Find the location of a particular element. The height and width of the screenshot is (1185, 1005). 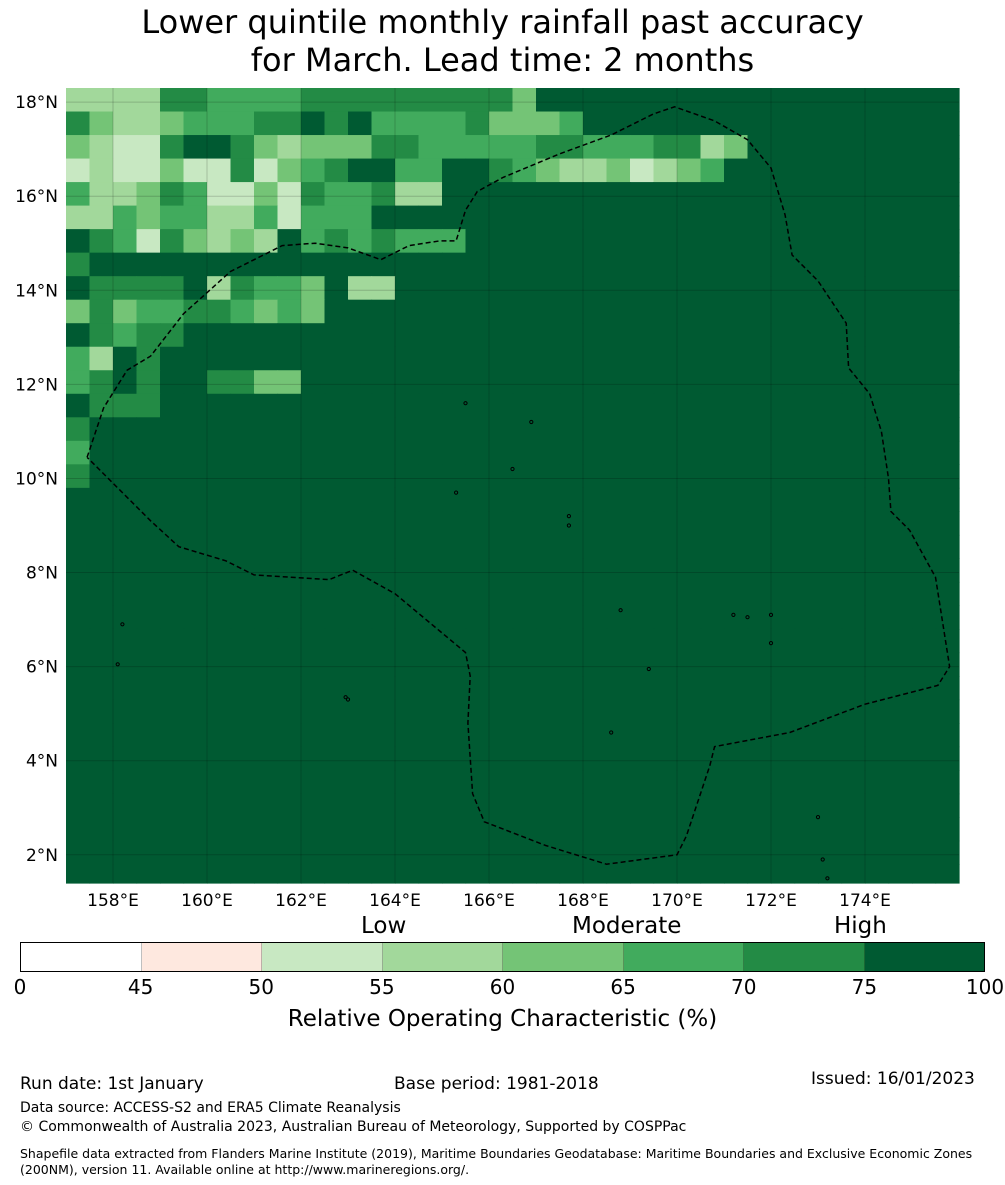

issued-date: Issued: 16/01/2023 is located at coordinates (893, 1079).